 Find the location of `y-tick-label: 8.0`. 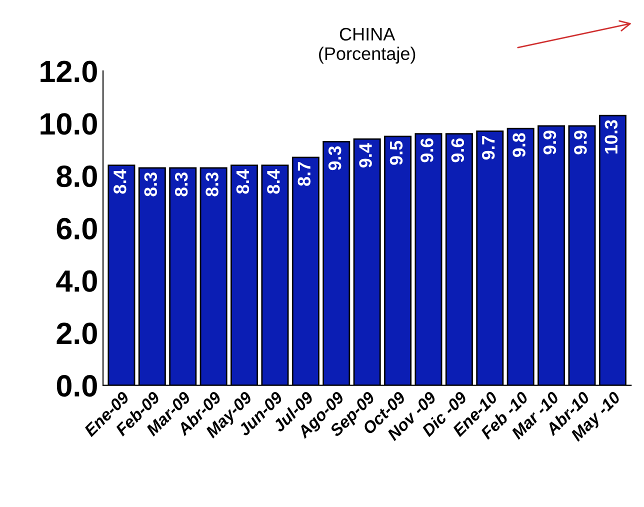

y-tick-label: 8.0 is located at coordinates (76, 176).